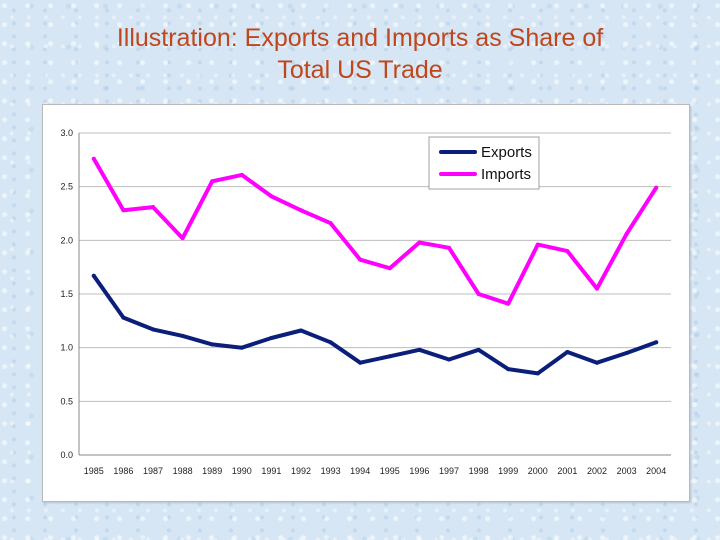  I want to click on y-tick-label: 2.0, so click(66, 240).